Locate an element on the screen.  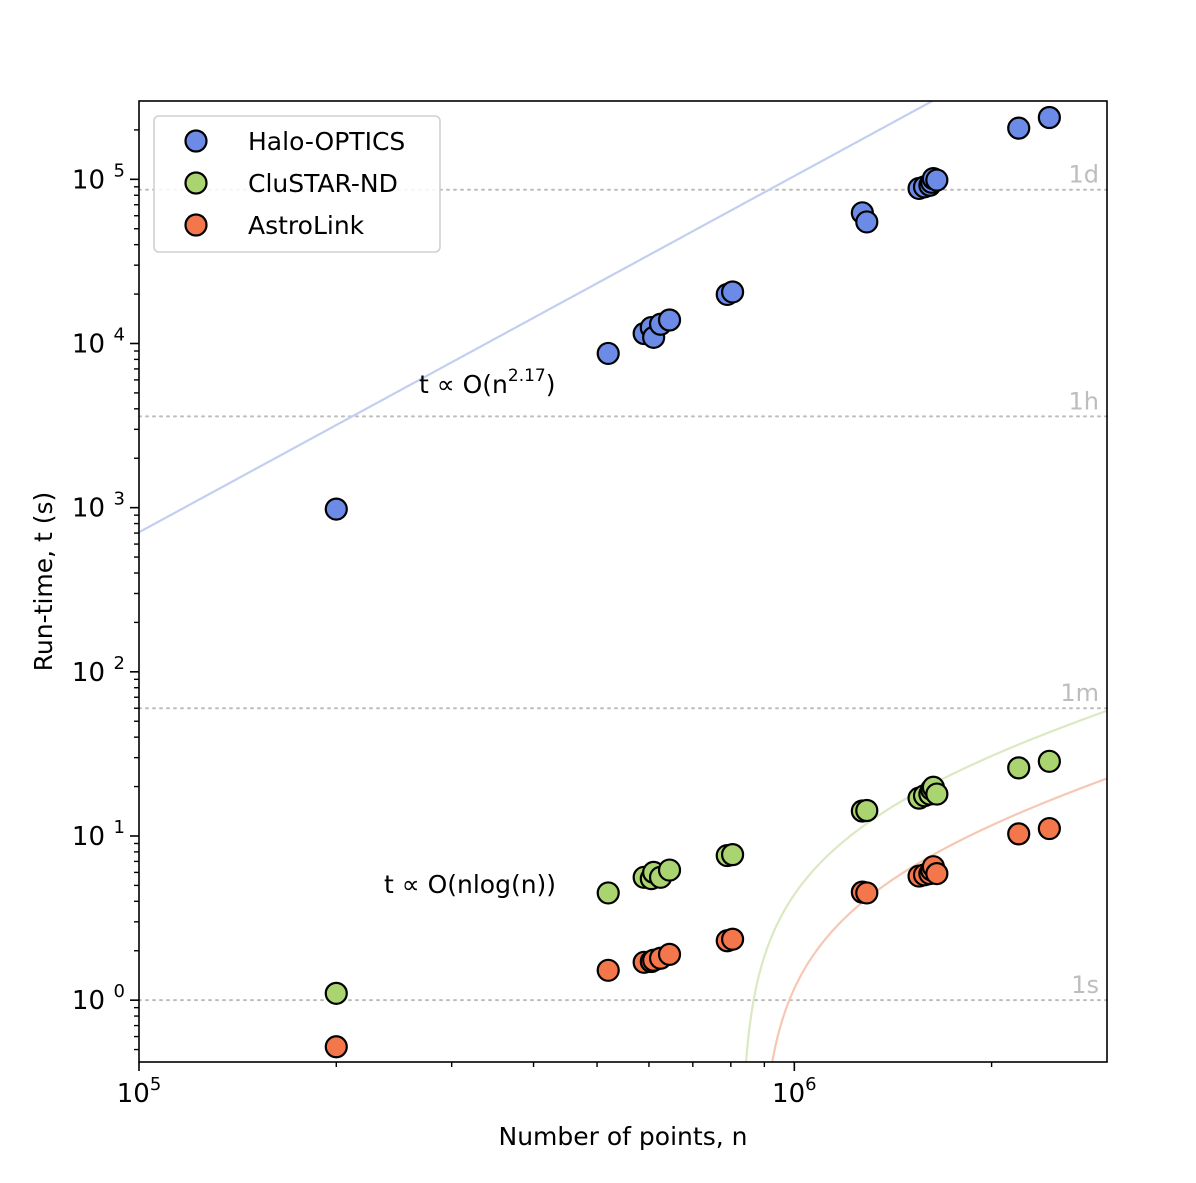
legend-label-clustar-nd: CluSTAR-ND is located at coordinates (323, 183).